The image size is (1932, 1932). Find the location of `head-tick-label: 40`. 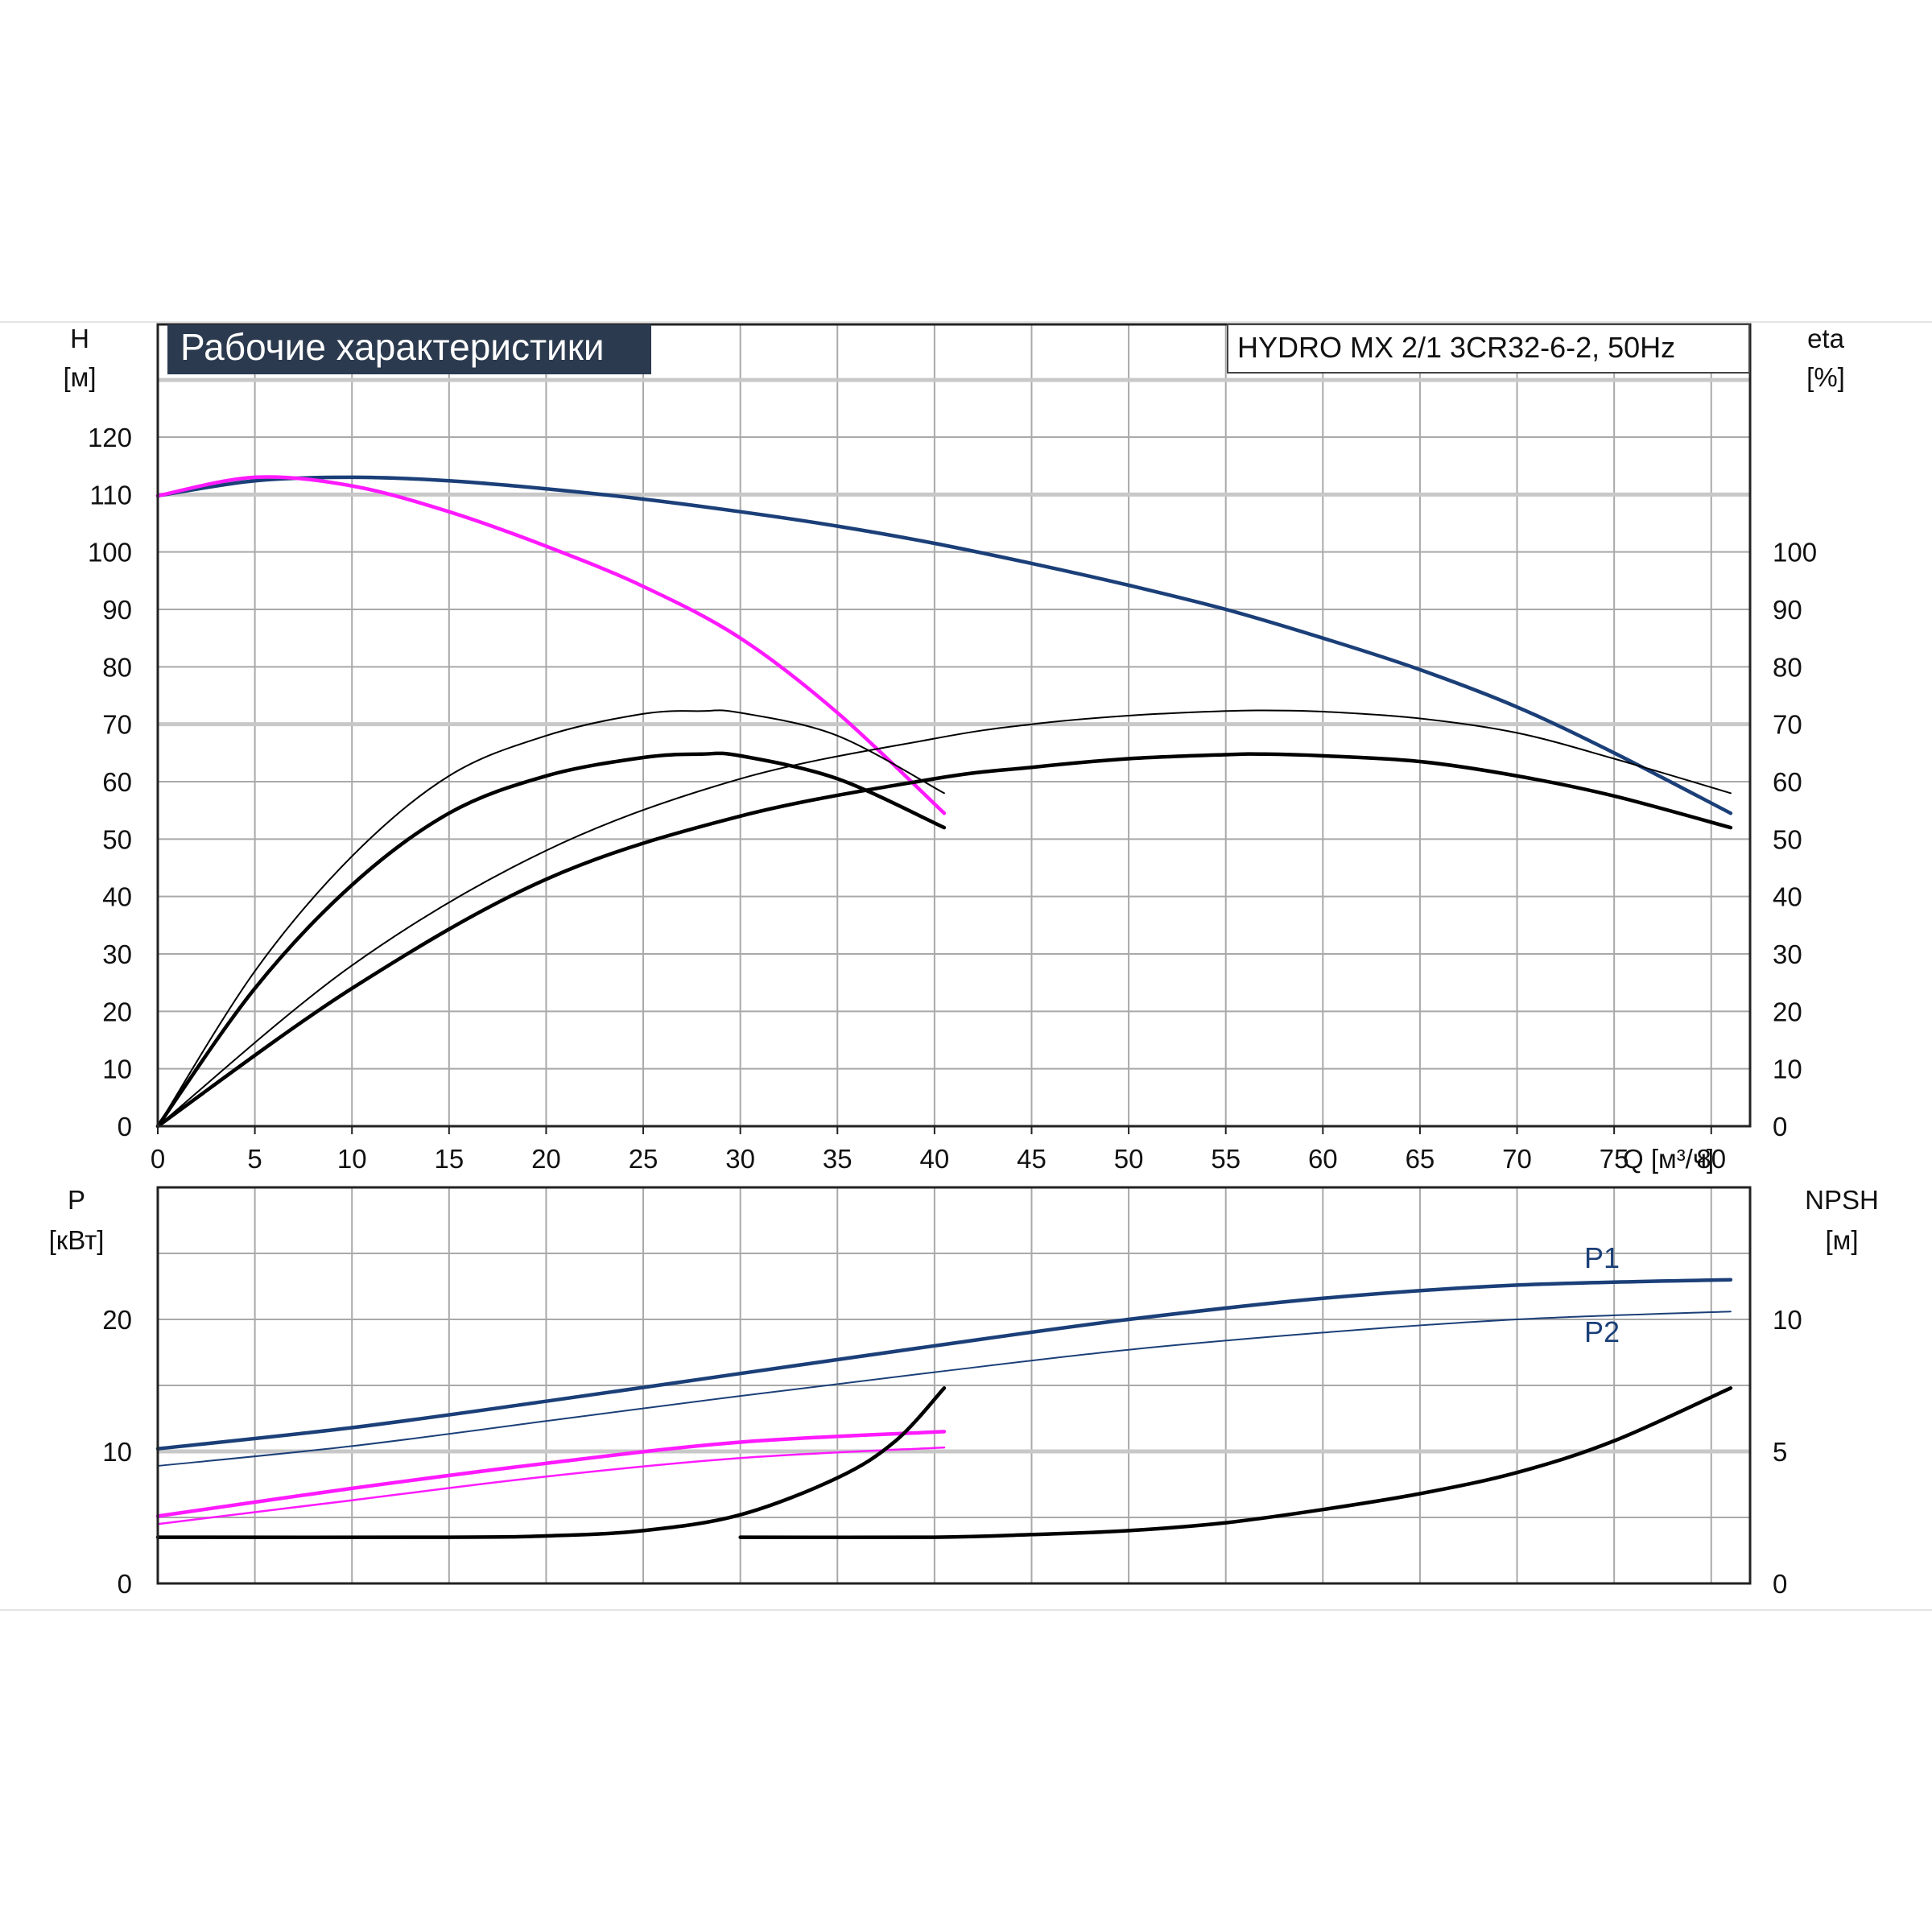

head-tick-label: 40 is located at coordinates (117, 897).